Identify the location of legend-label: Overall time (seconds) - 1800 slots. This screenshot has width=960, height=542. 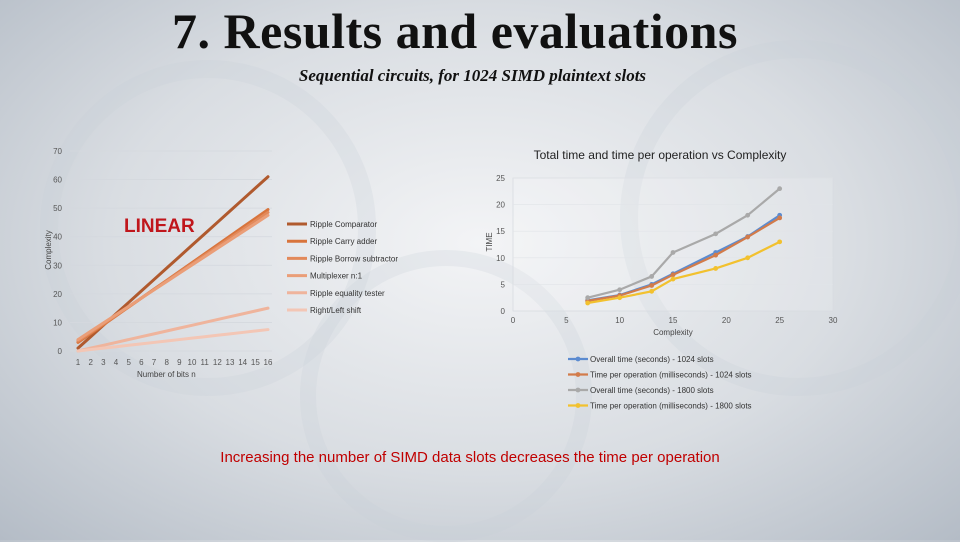
(652, 390).